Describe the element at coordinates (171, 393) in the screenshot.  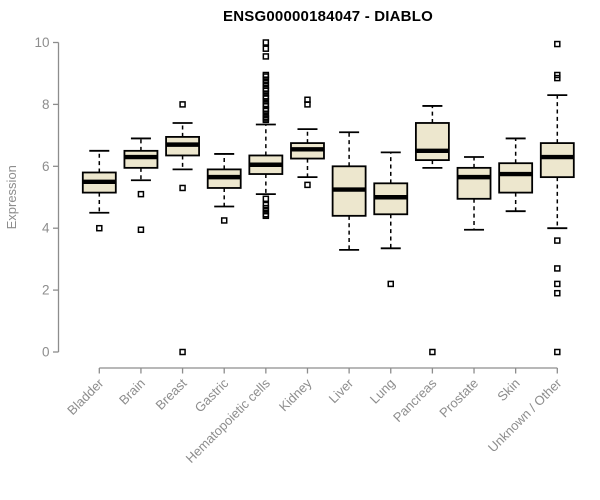
I see `x-tick-label: Breast` at that location.